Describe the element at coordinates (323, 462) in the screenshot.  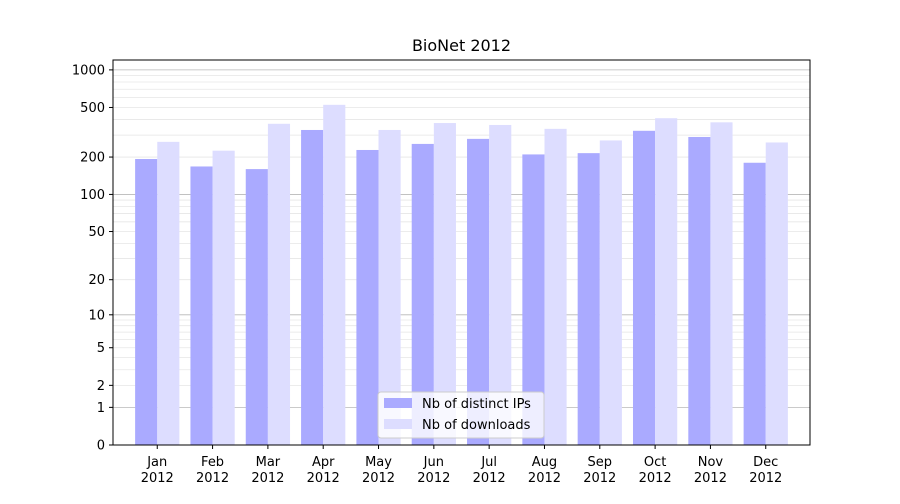
I see `x-tick-label-line: Apr` at that location.